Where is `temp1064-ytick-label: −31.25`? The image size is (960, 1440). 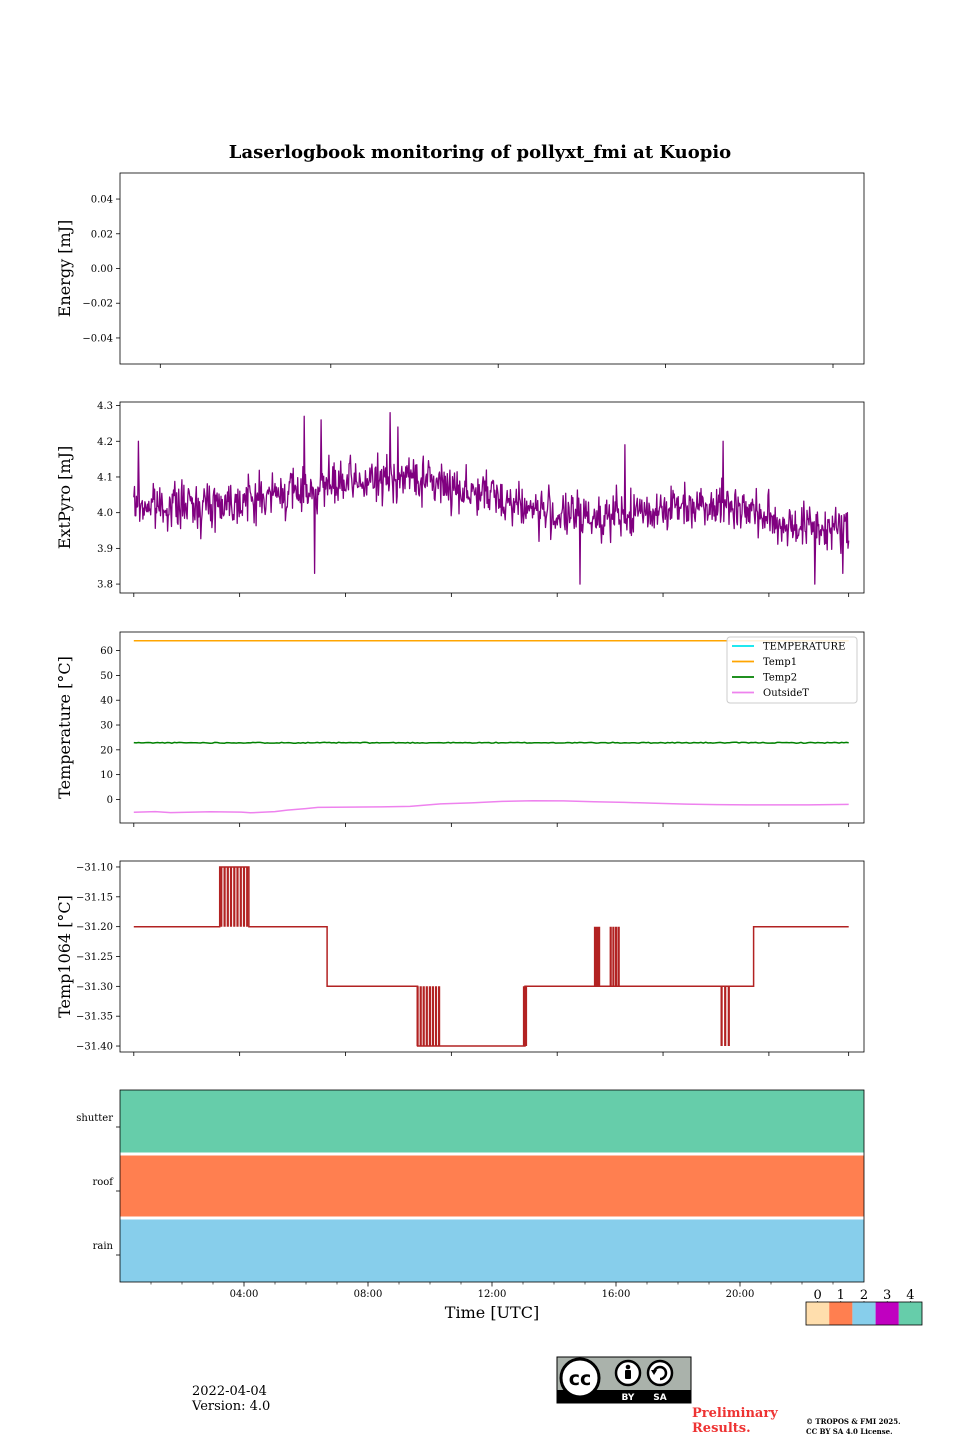
temp1064-ytick-label: −31.25 is located at coordinates (94, 957).